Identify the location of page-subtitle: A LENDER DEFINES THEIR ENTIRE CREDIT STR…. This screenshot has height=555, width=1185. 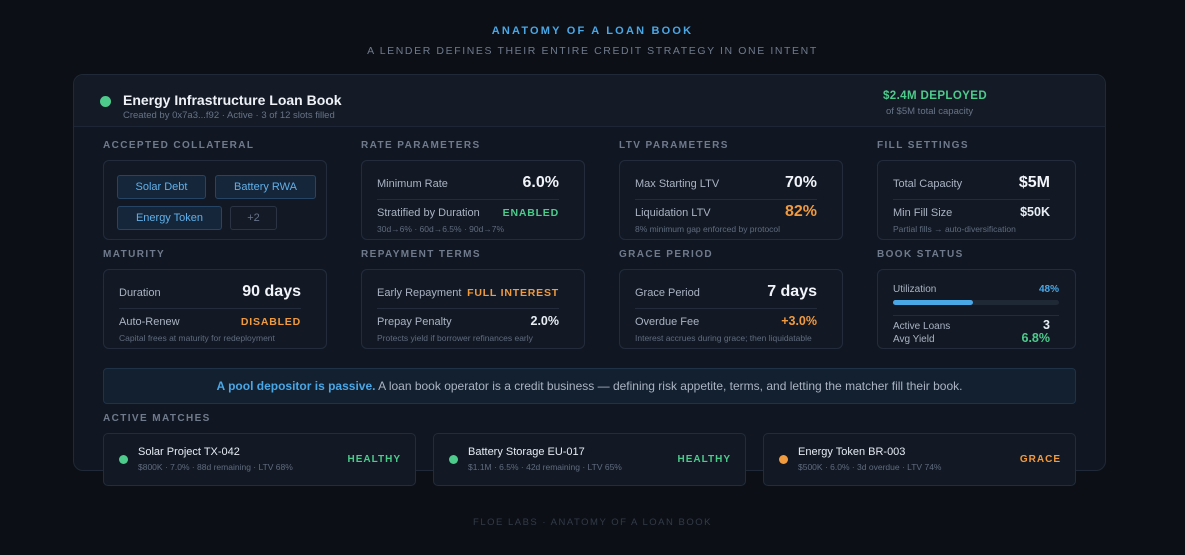
(592, 51).